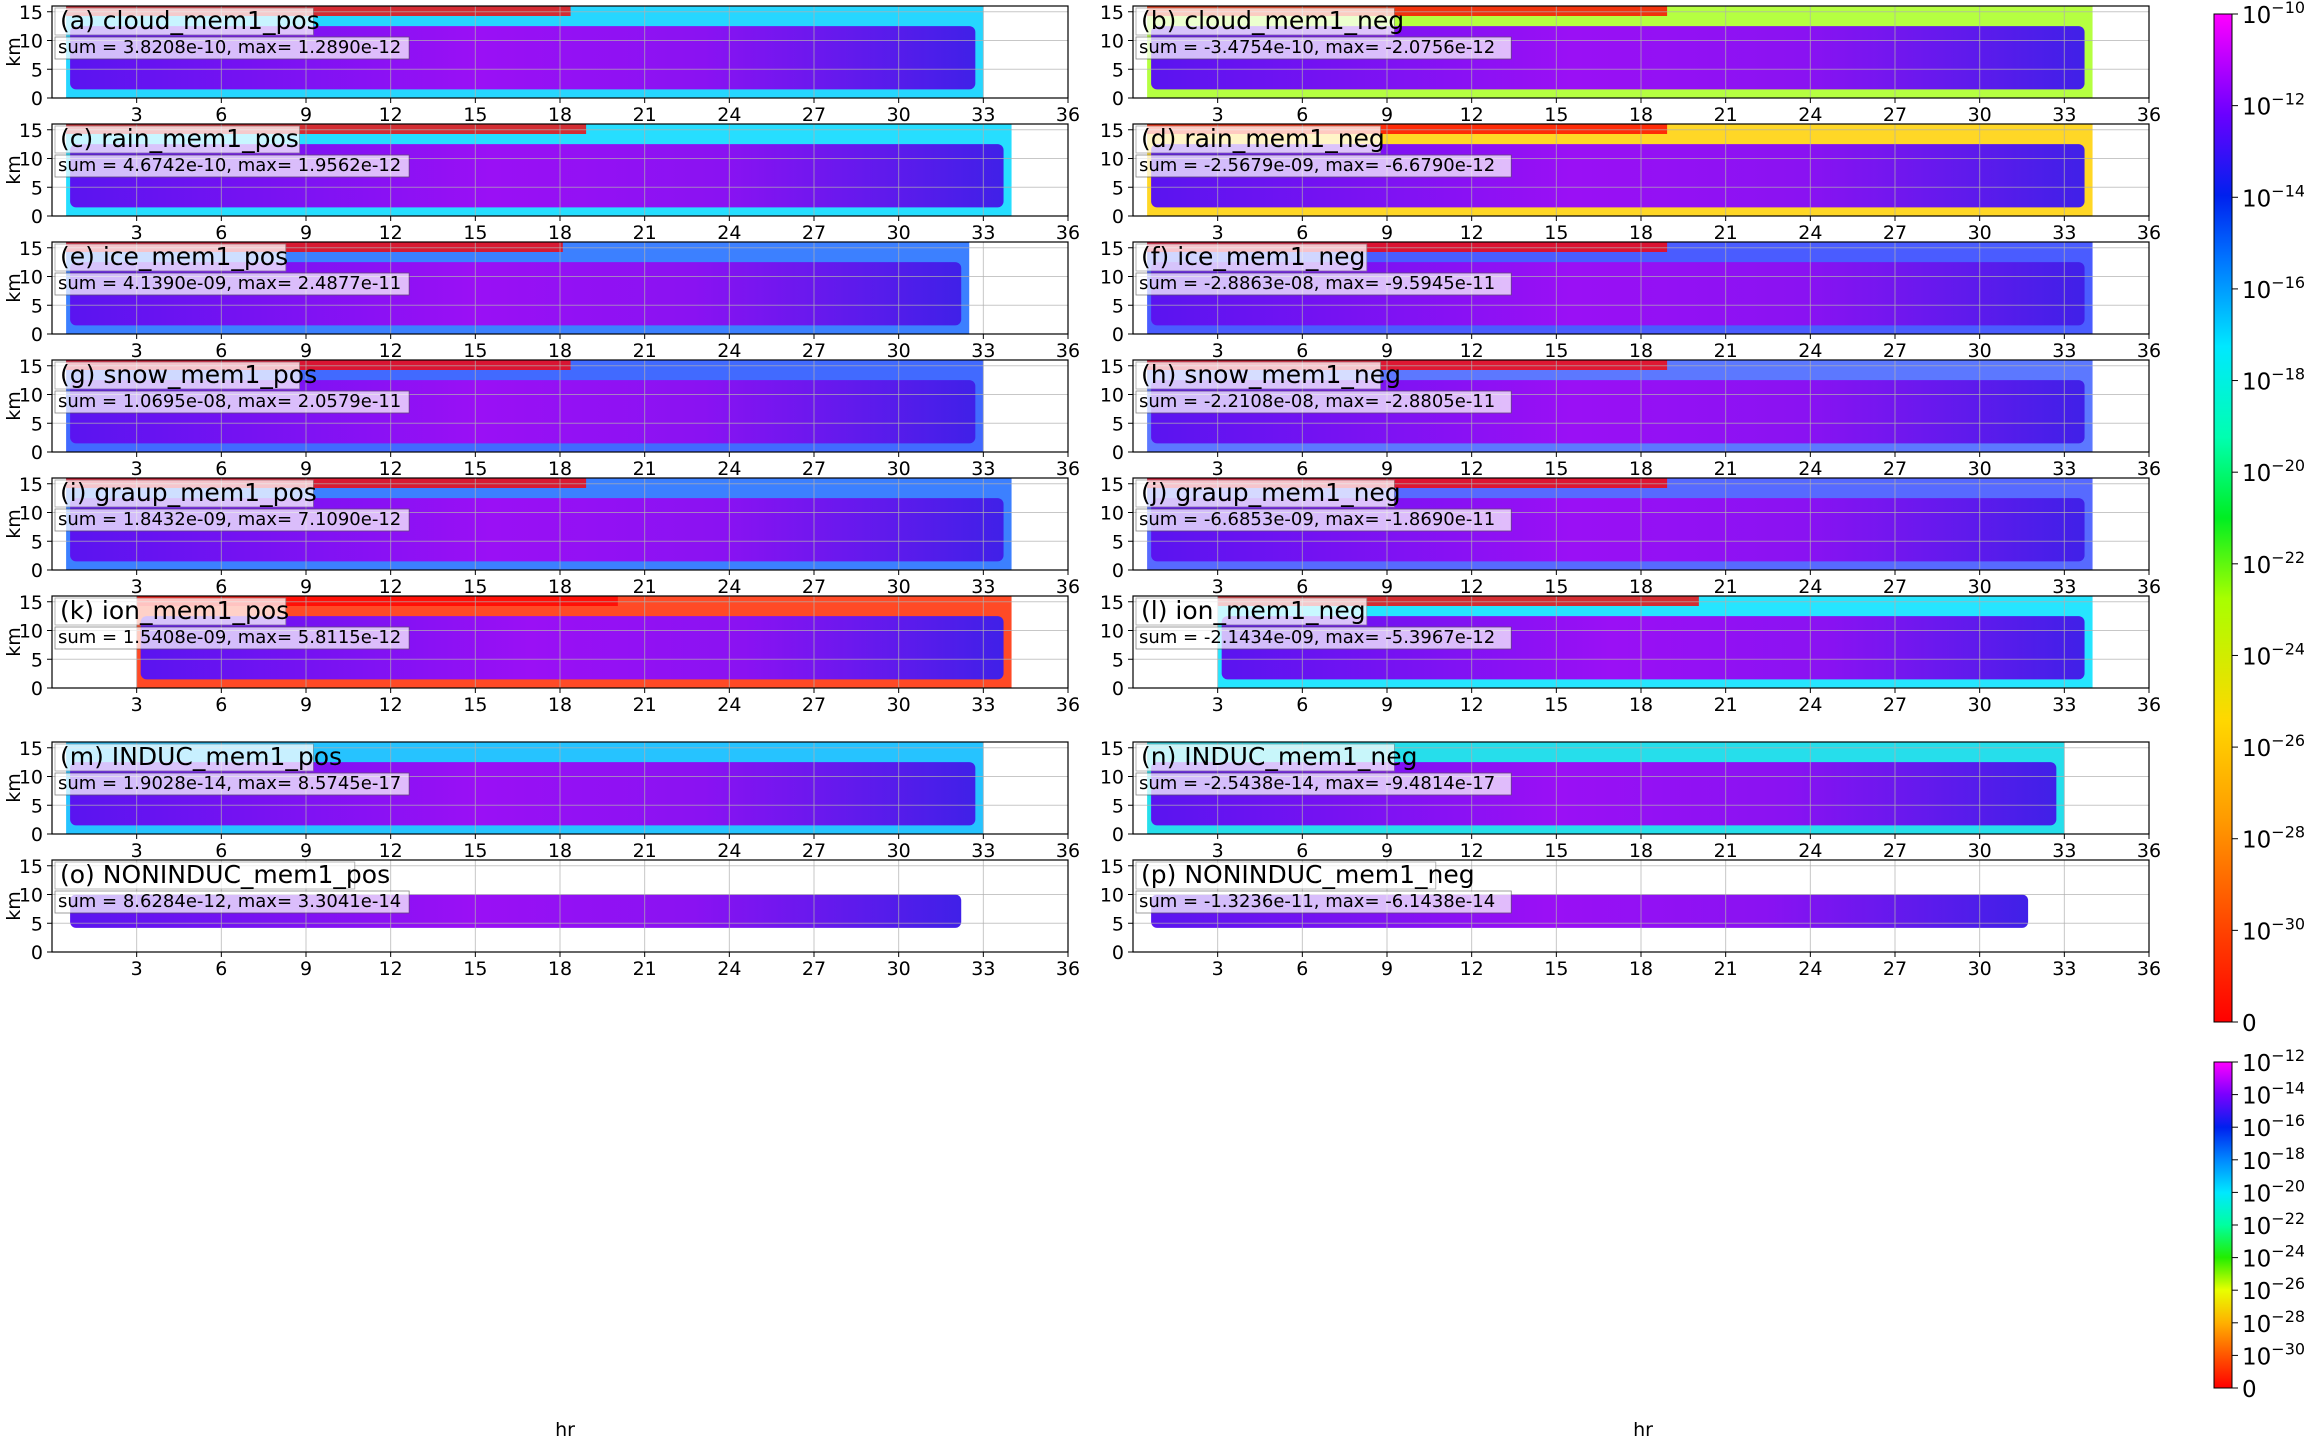 The width and height of the screenshot is (2304, 1440). Describe the element at coordinates (2273, 471) in the screenshot. I see `colorbar-tick-label: 10−20` at that location.